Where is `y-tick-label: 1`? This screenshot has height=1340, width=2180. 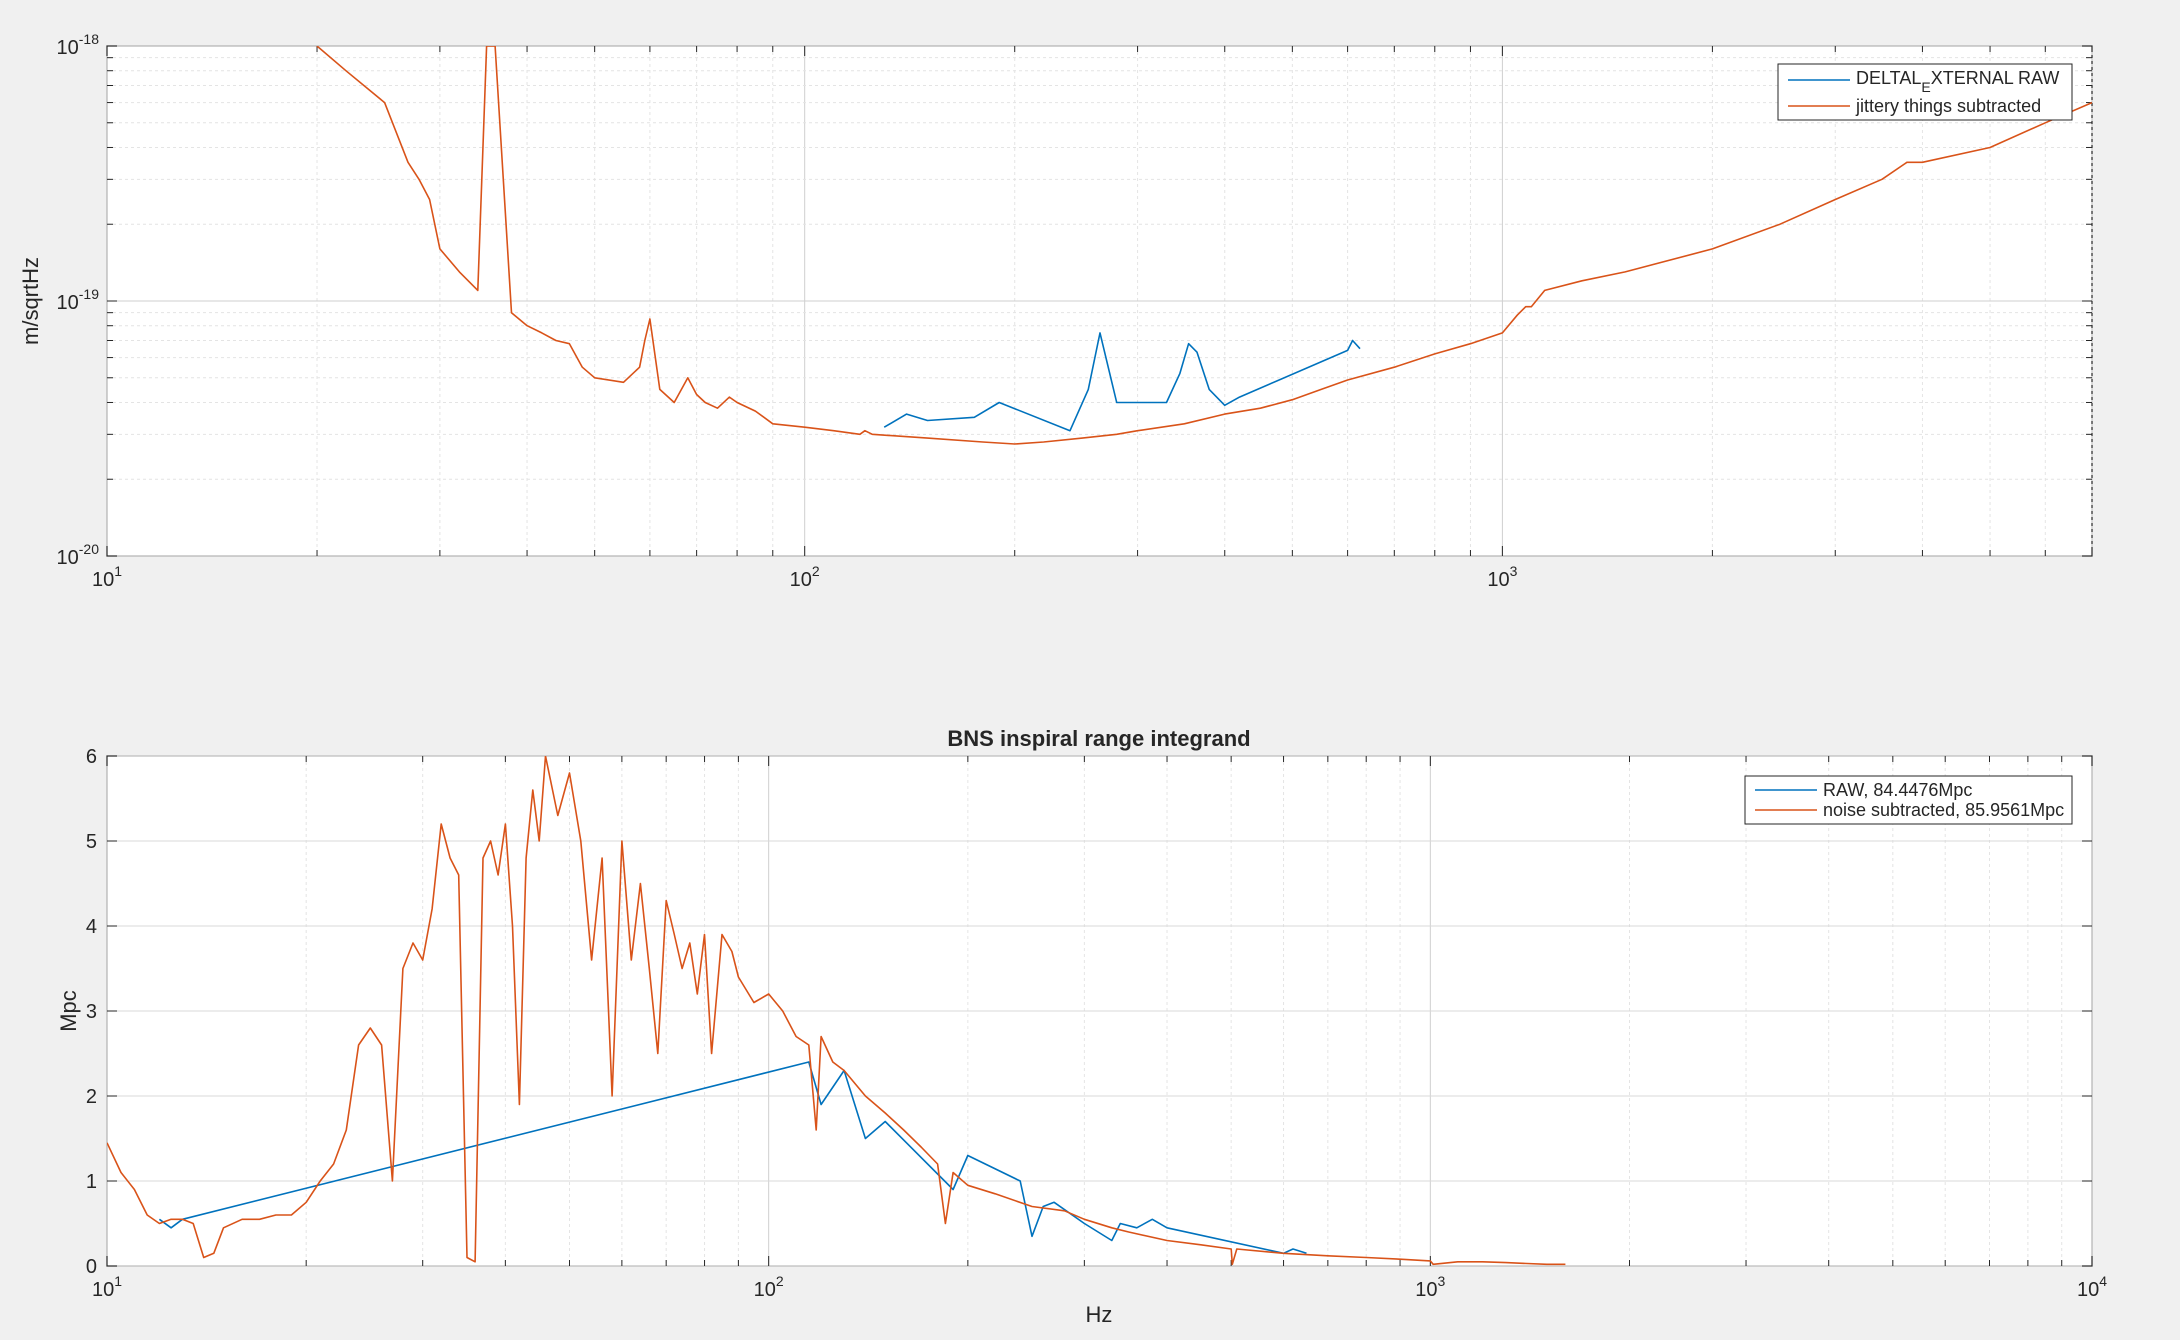 y-tick-label: 1 is located at coordinates (91, 1182).